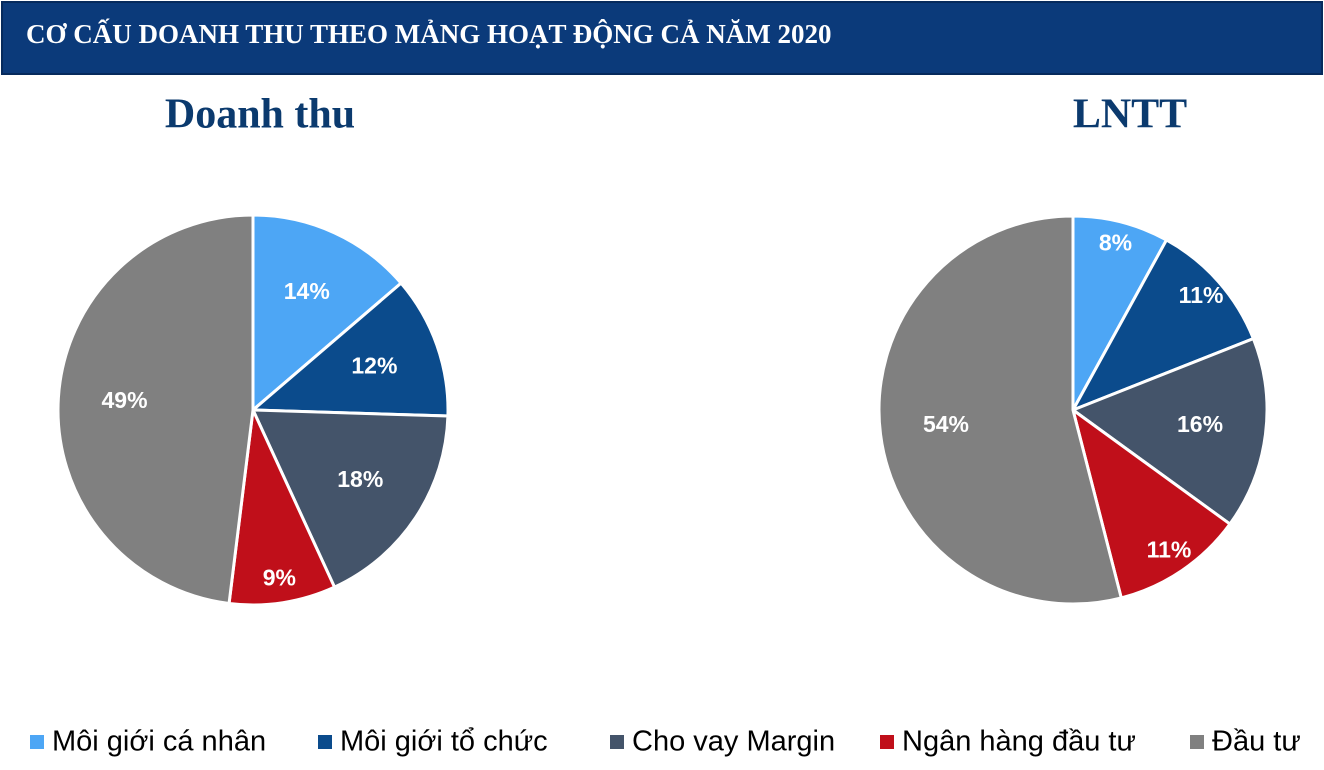  I want to click on data-label: 18%, so click(360, 479).